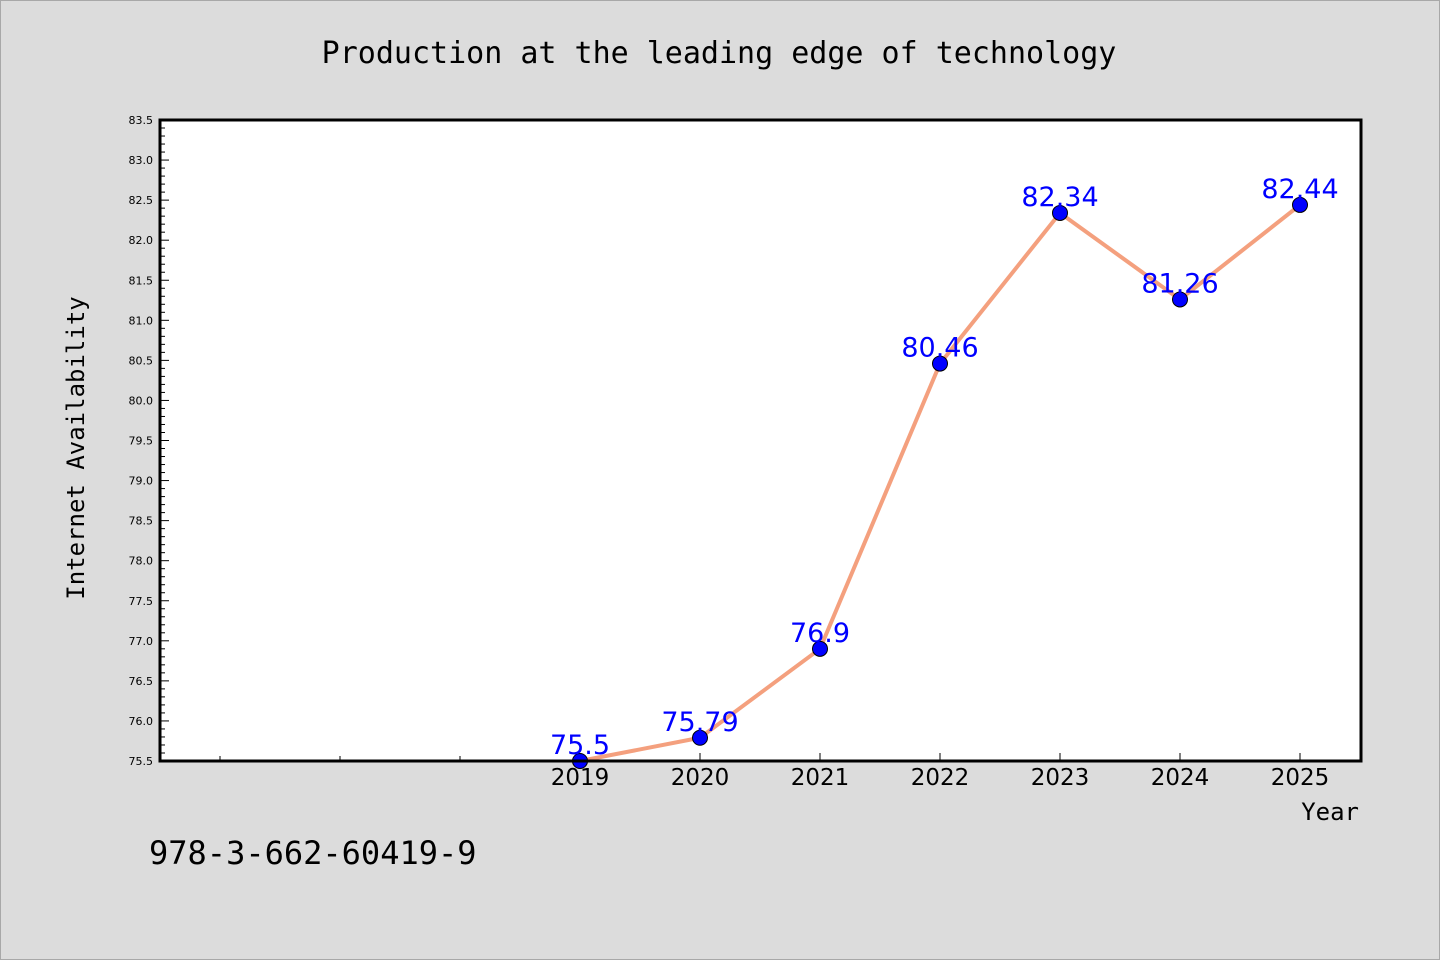 This screenshot has width=1440, height=960. Describe the element at coordinates (141, 561) in the screenshot. I see `y-tick-label: 78.0` at that location.